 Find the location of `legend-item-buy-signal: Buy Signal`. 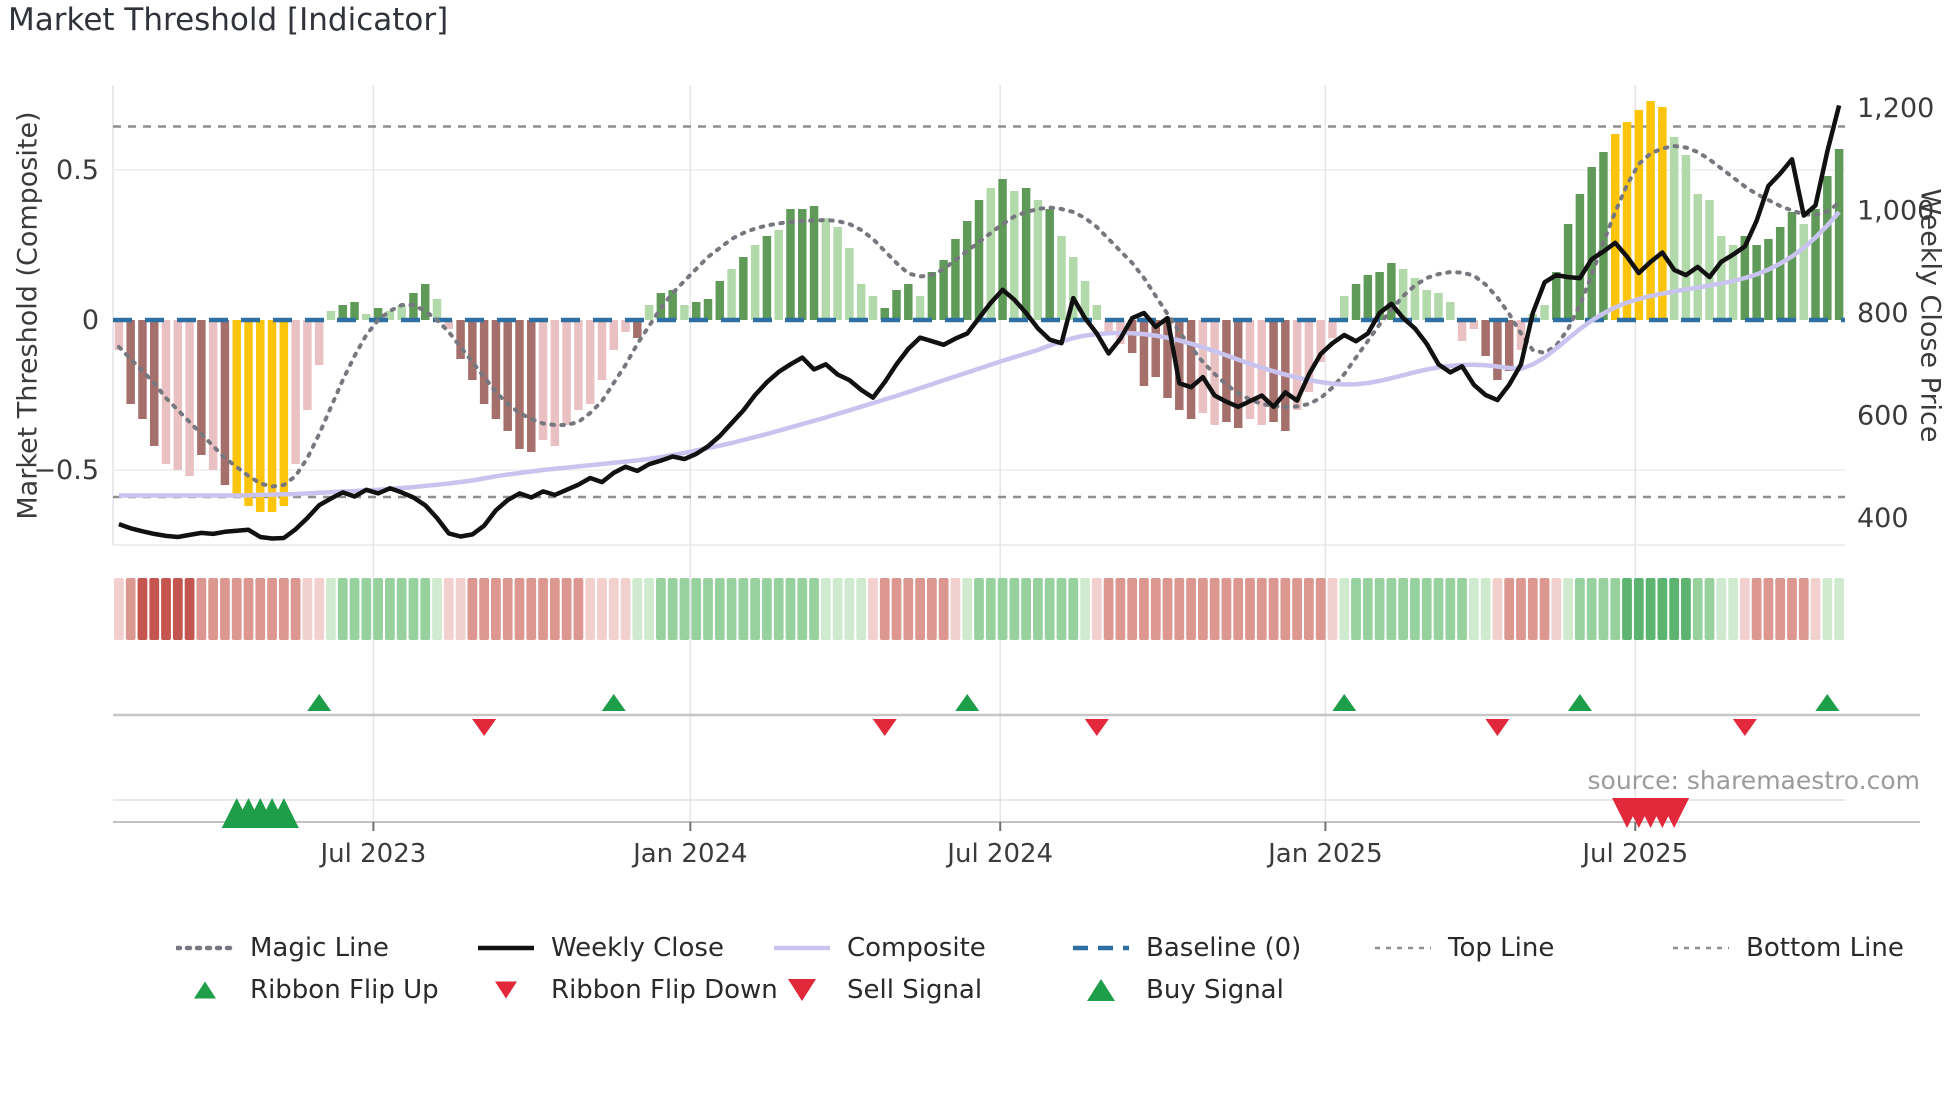

legend-item-buy-signal: Buy Signal is located at coordinates (1178, 990).